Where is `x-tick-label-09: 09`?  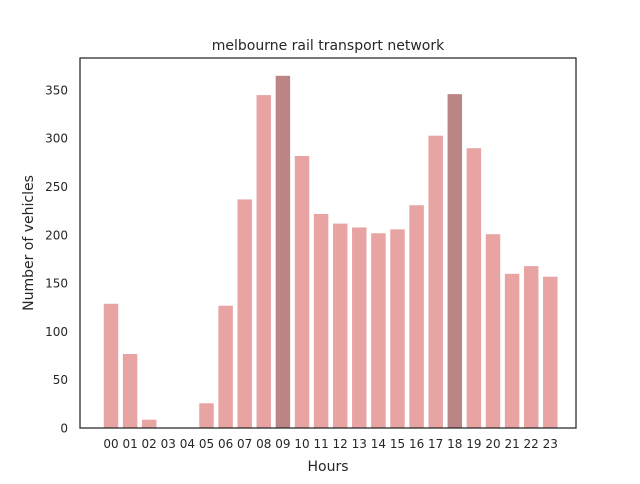 x-tick-label-09: 09 is located at coordinates (282, 444).